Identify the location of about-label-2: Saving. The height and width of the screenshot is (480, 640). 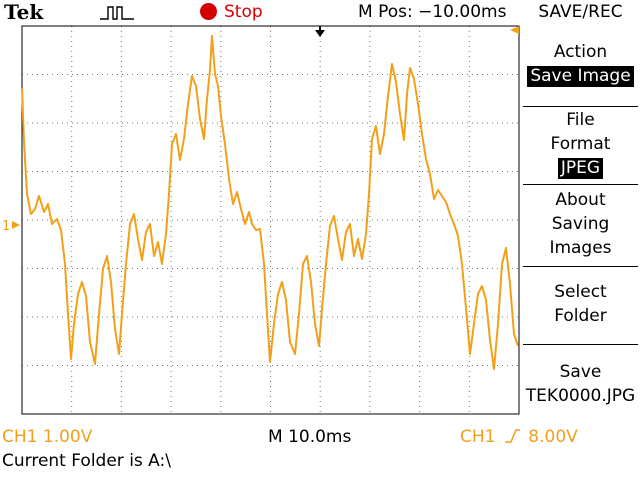
(580, 224).